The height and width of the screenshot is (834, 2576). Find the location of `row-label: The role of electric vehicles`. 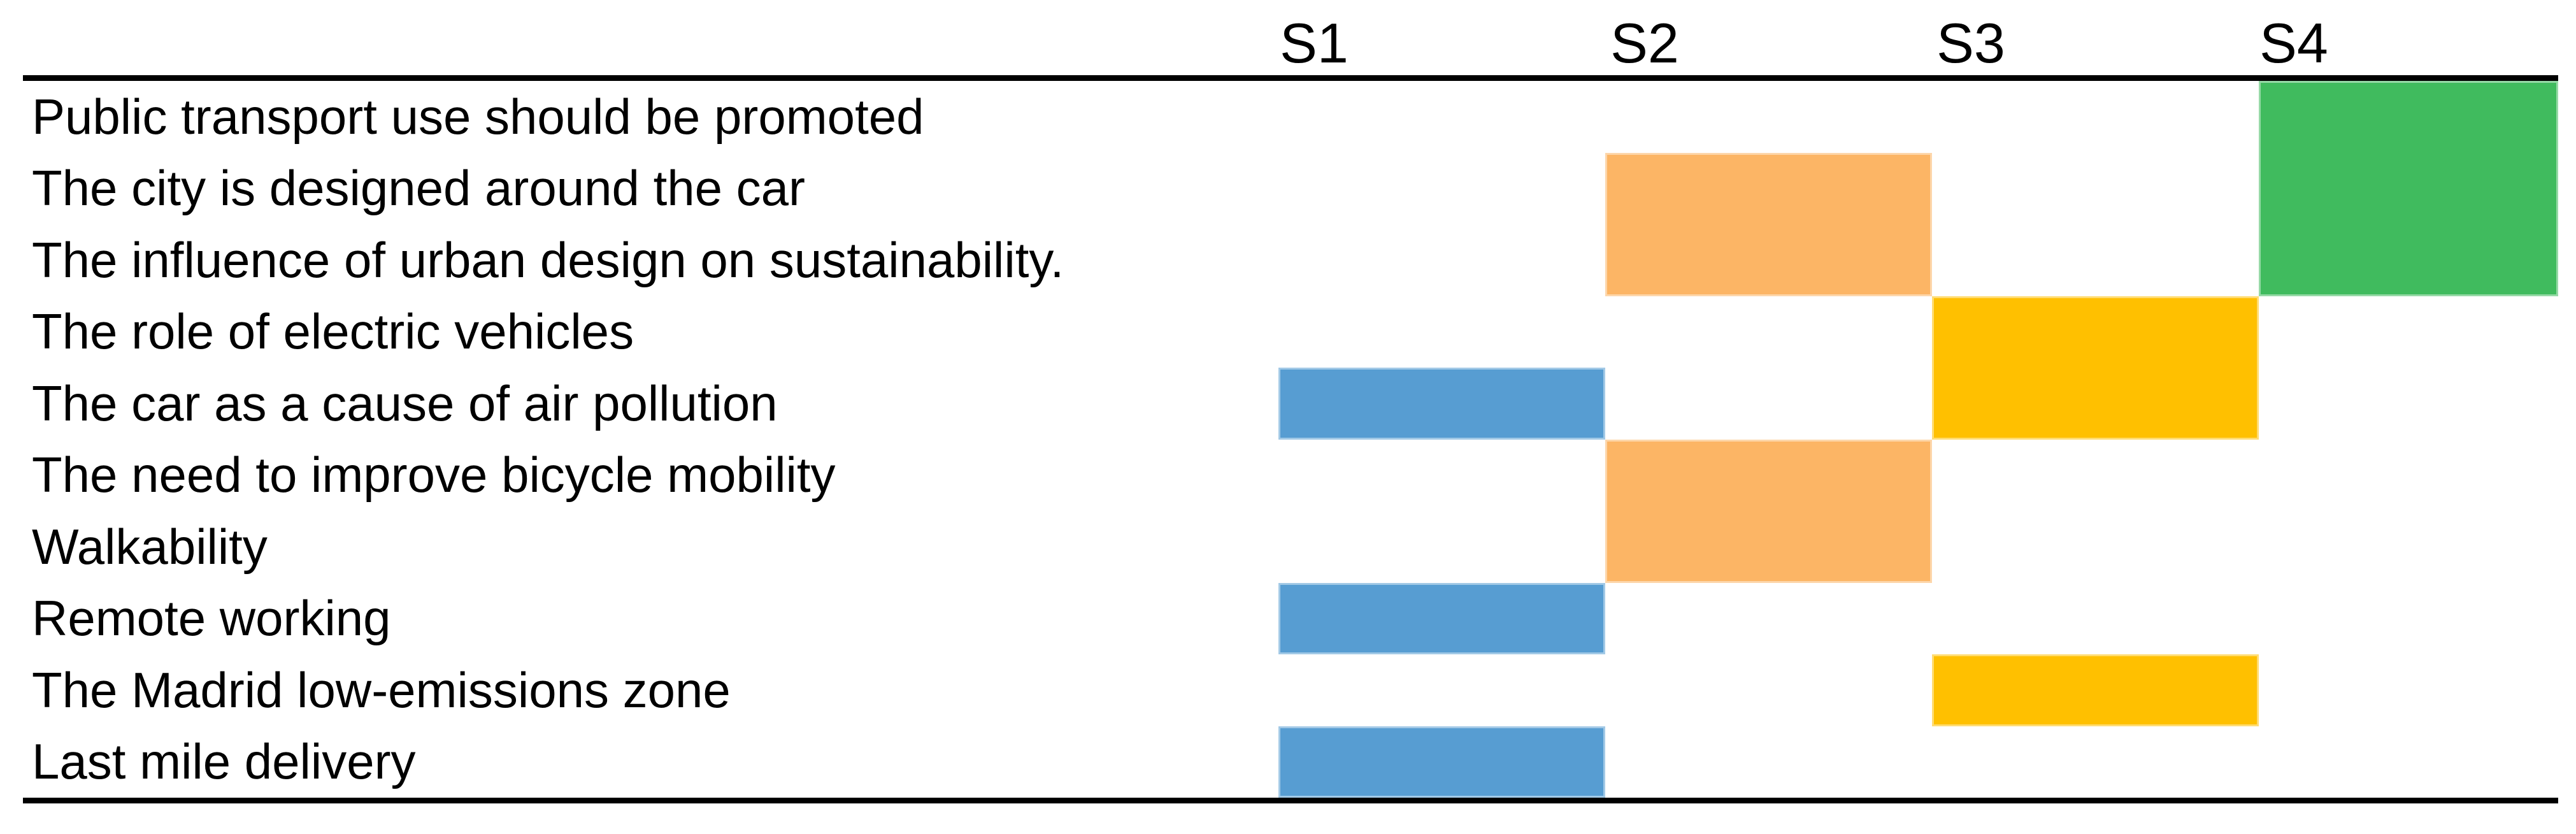

row-label: The role of electric vehicles is located at coordinates (333, 331).